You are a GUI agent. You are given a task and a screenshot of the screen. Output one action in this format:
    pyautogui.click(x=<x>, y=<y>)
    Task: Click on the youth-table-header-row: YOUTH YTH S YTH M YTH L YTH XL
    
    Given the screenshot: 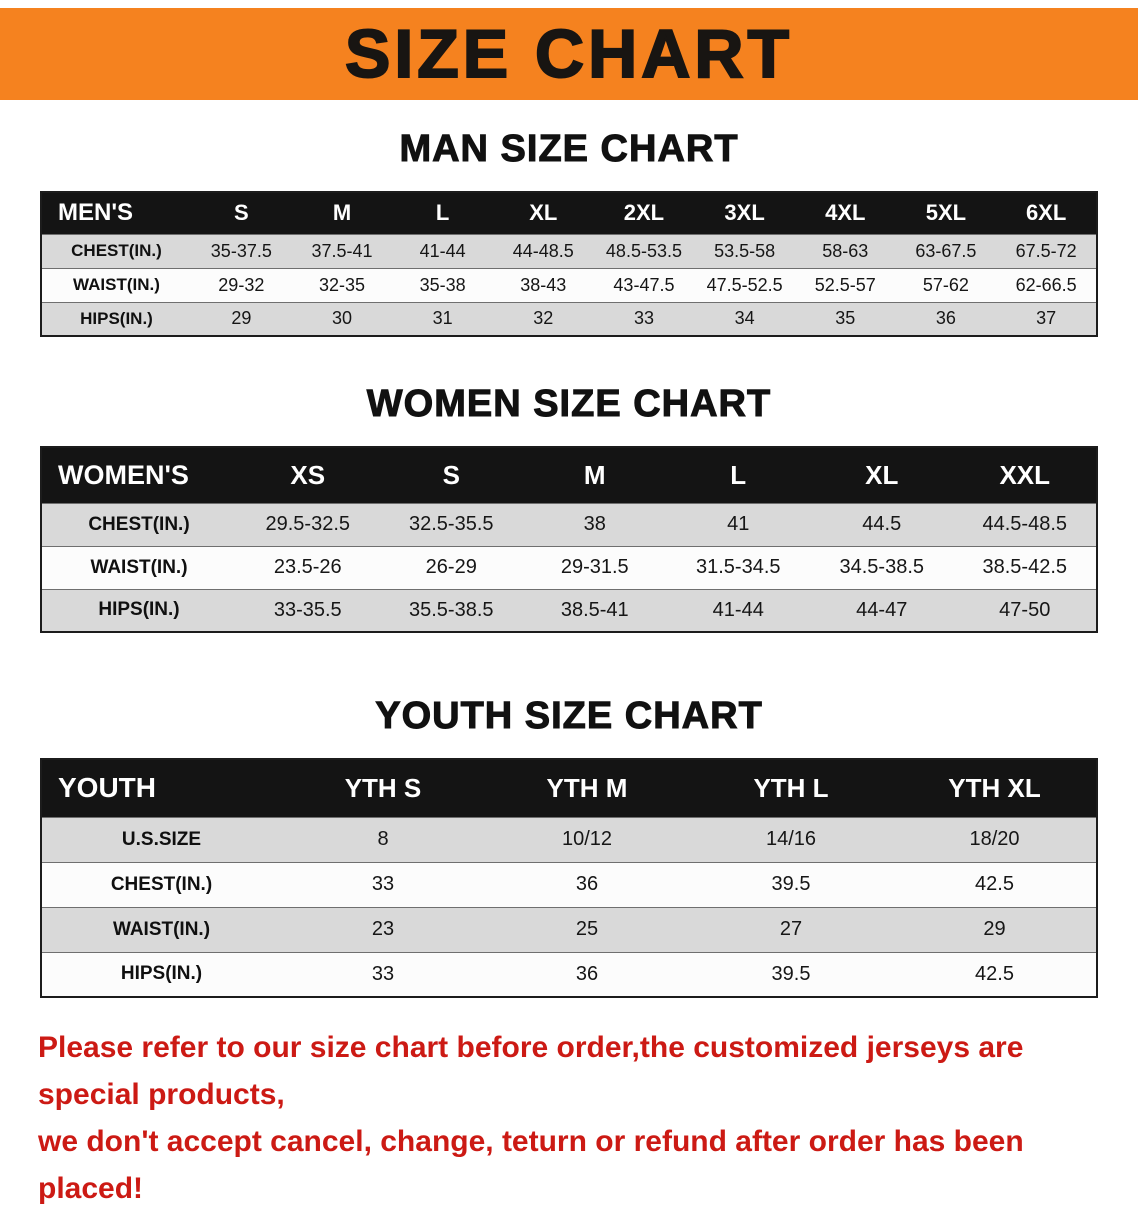 What is the action you would take?
    pyautogui.click(x=569, y=788)
    